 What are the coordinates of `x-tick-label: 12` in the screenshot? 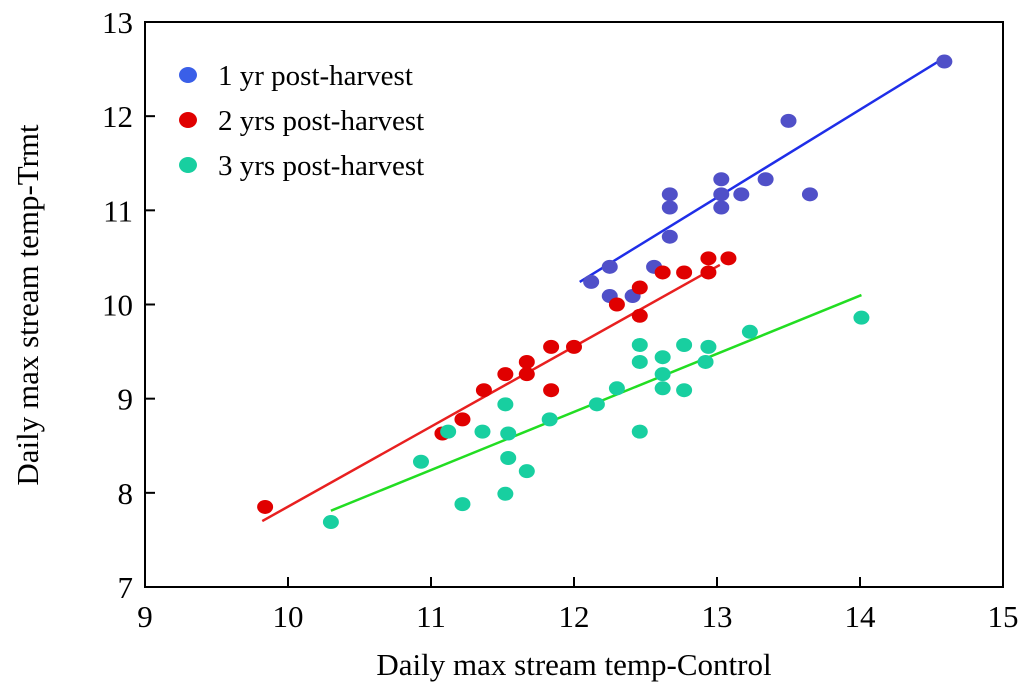 It's located at (574, 616).